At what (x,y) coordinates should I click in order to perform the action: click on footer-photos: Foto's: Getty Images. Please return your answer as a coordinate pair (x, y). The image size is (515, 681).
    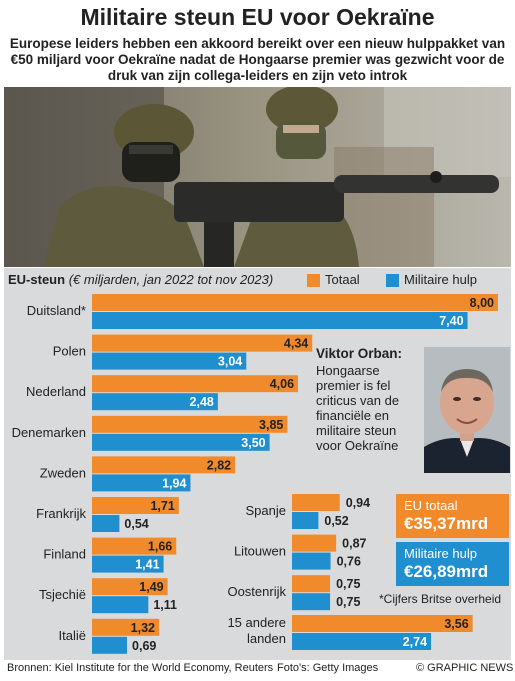
    Looking at the image, I should click on (328, 668).